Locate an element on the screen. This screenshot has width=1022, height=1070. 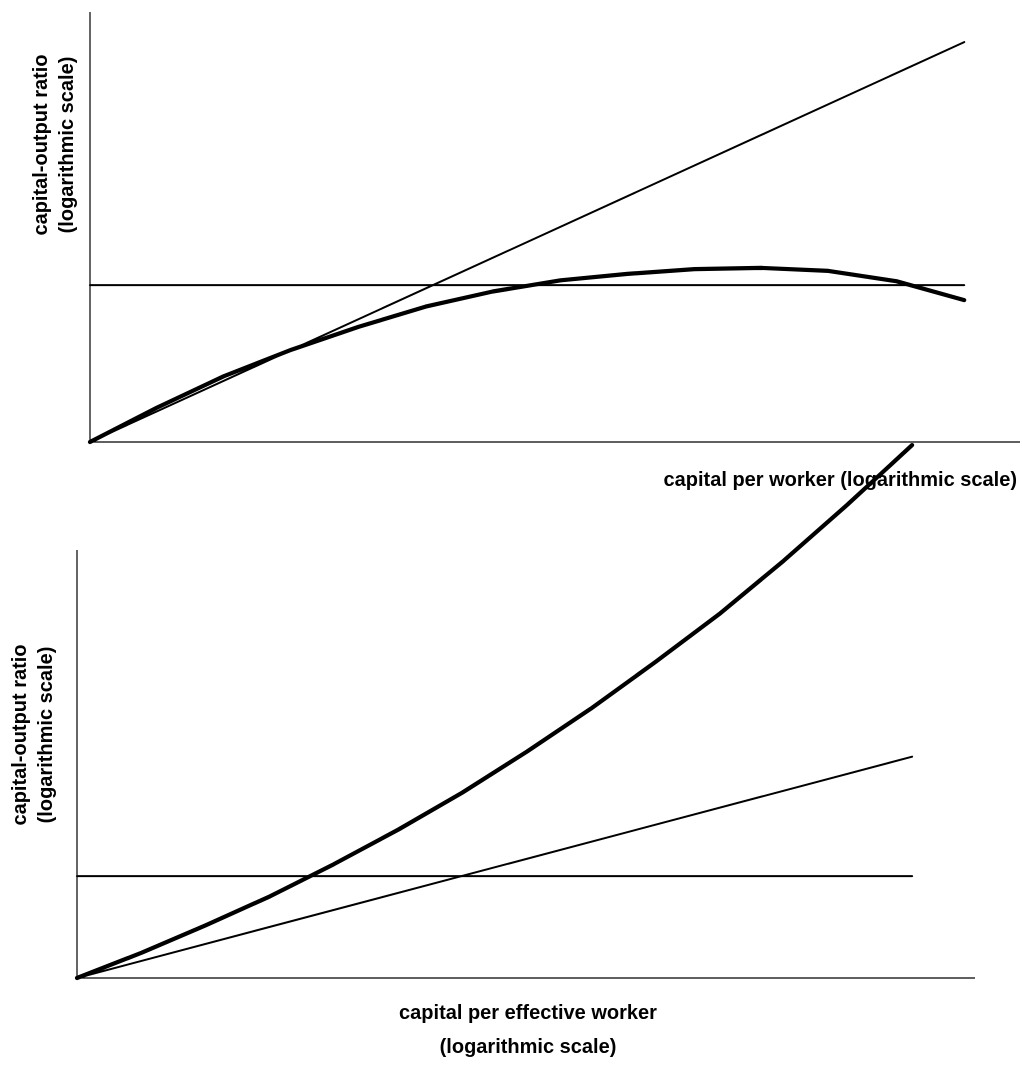
x-axis-label: capital per worker (logarithmic scale) is located at coordinates (840, 480).